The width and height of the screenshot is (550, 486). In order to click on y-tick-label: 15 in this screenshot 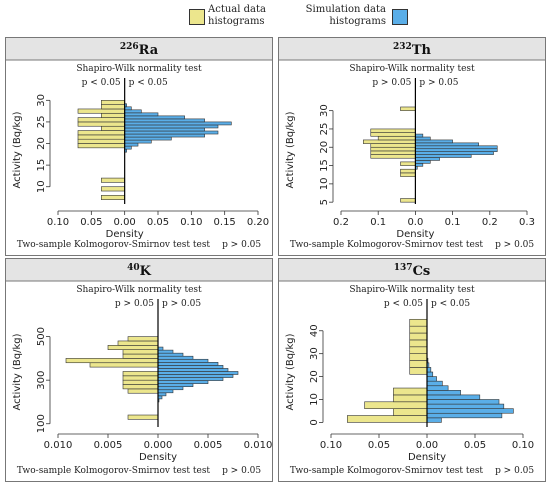, I will do `click(41, 165)`.